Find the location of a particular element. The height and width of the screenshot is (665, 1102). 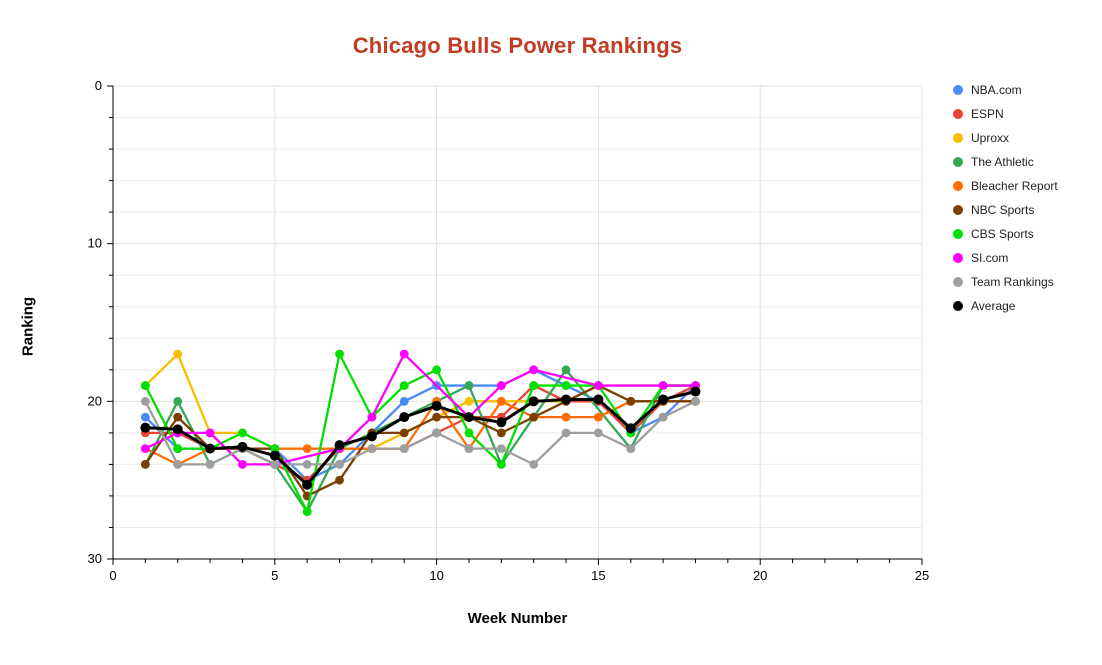

legend-label: Team Rankings is located at coordinates (1012, 282).